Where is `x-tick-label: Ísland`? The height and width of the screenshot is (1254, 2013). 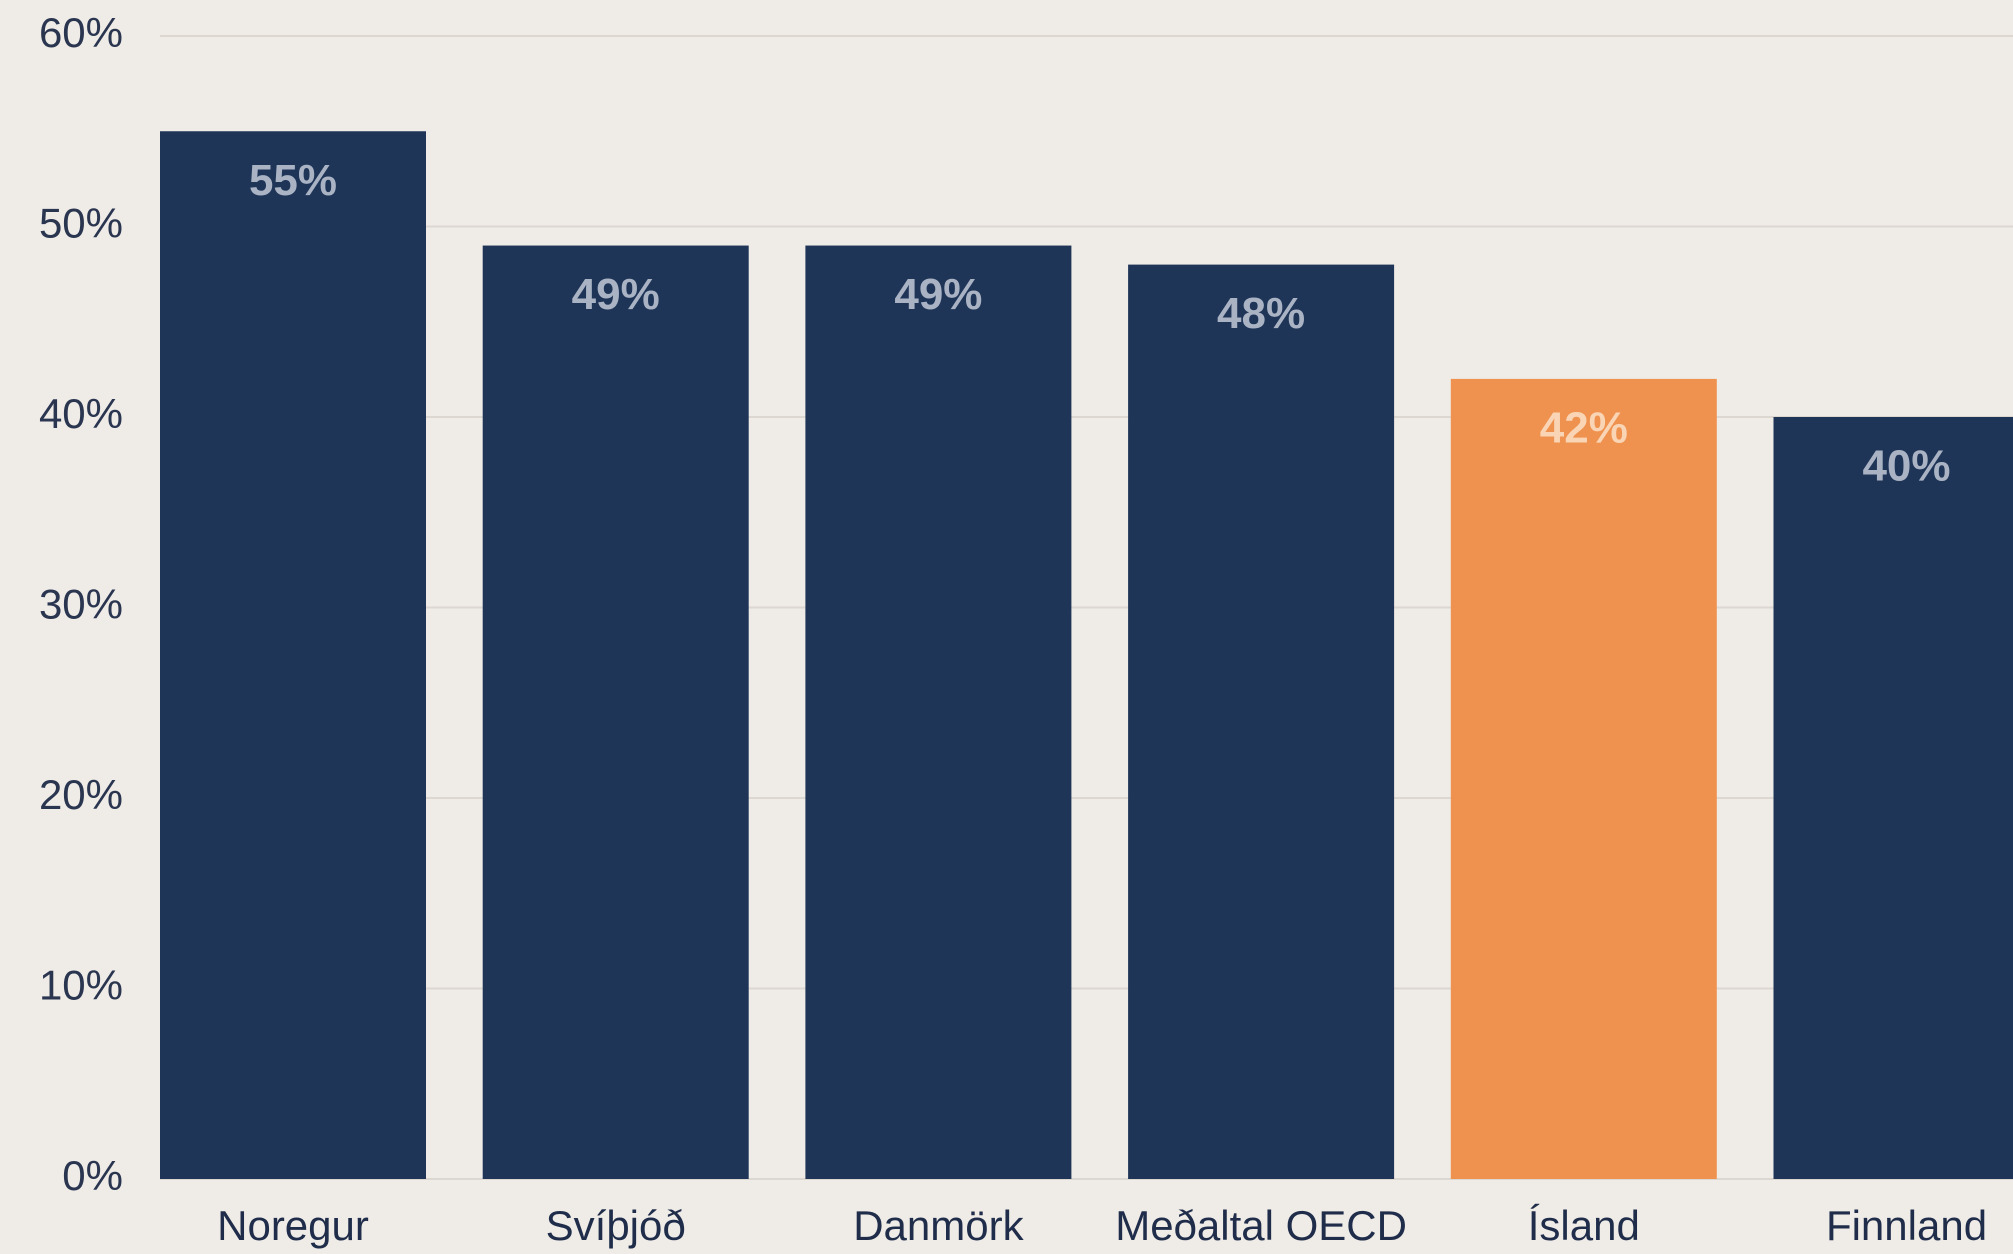 x-tick-label: Ísland is located at coordinates (1584, 1225).